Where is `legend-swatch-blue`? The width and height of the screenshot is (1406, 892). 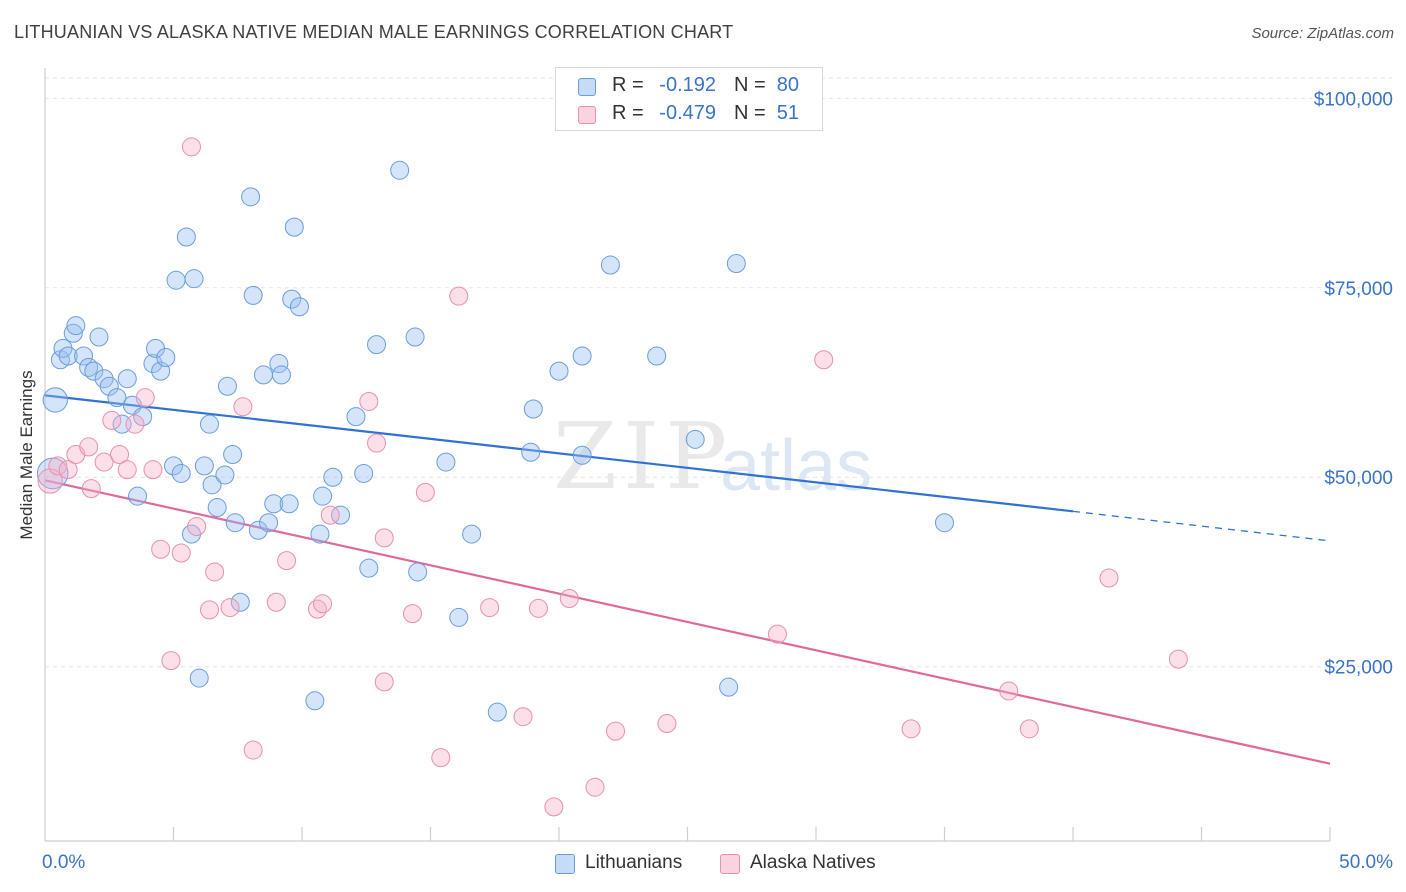
legend-swatch-blue is located at coordinates (565, 864).